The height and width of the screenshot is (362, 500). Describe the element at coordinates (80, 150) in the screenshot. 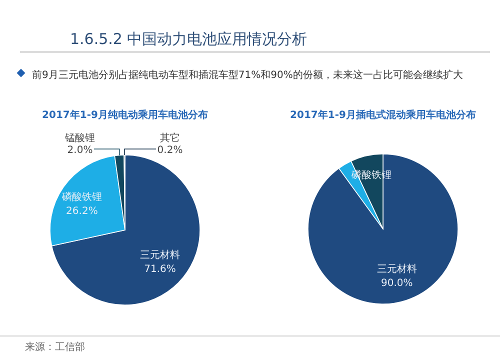

I see `data-label: 2.0%` at that location.